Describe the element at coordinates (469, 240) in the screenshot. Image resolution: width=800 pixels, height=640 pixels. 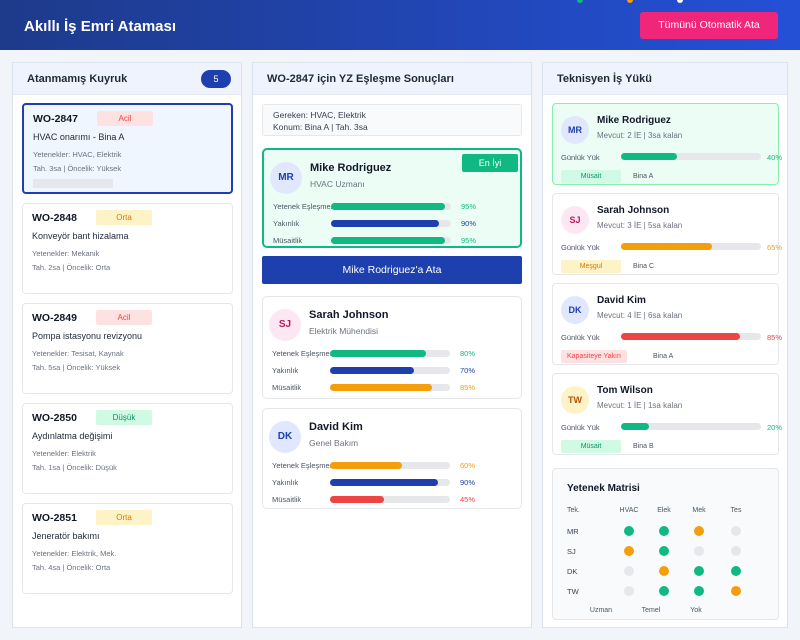
I see `metric-value: 95%` at that location.